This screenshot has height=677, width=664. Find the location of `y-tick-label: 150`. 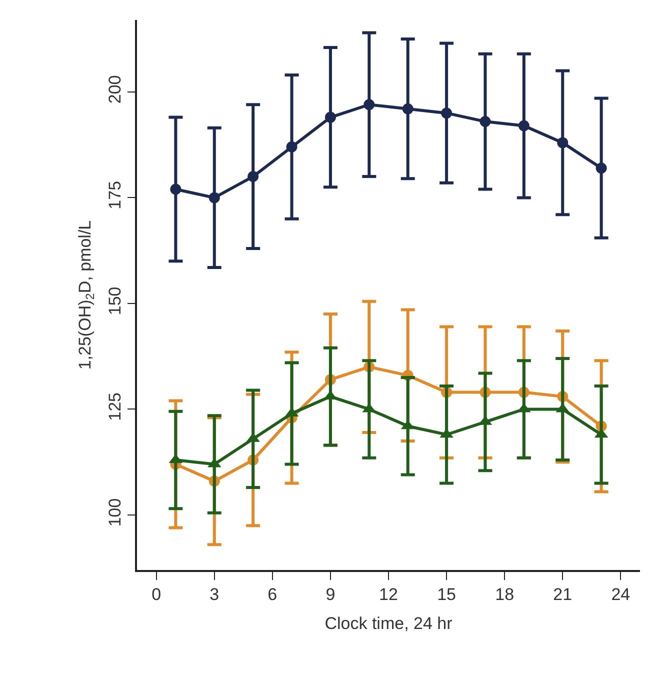

y-tick-label: 150 is located at coordinates (114, 301).